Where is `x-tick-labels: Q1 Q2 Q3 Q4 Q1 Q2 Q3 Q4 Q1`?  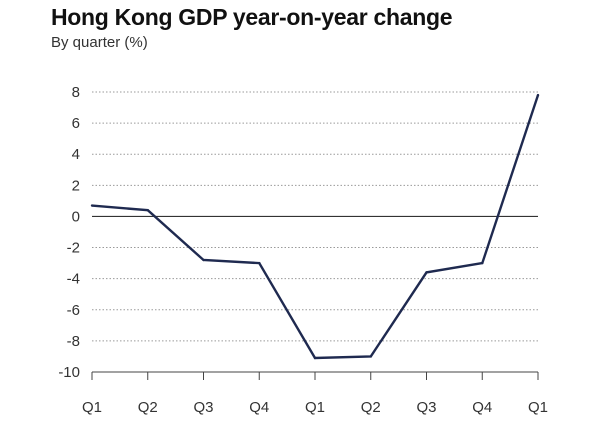
x-tick-labels: Q1 Q2 Q3 Q4 Q1 Q2 Q3 Q4 Q1 is located at coordinates (315, 407).